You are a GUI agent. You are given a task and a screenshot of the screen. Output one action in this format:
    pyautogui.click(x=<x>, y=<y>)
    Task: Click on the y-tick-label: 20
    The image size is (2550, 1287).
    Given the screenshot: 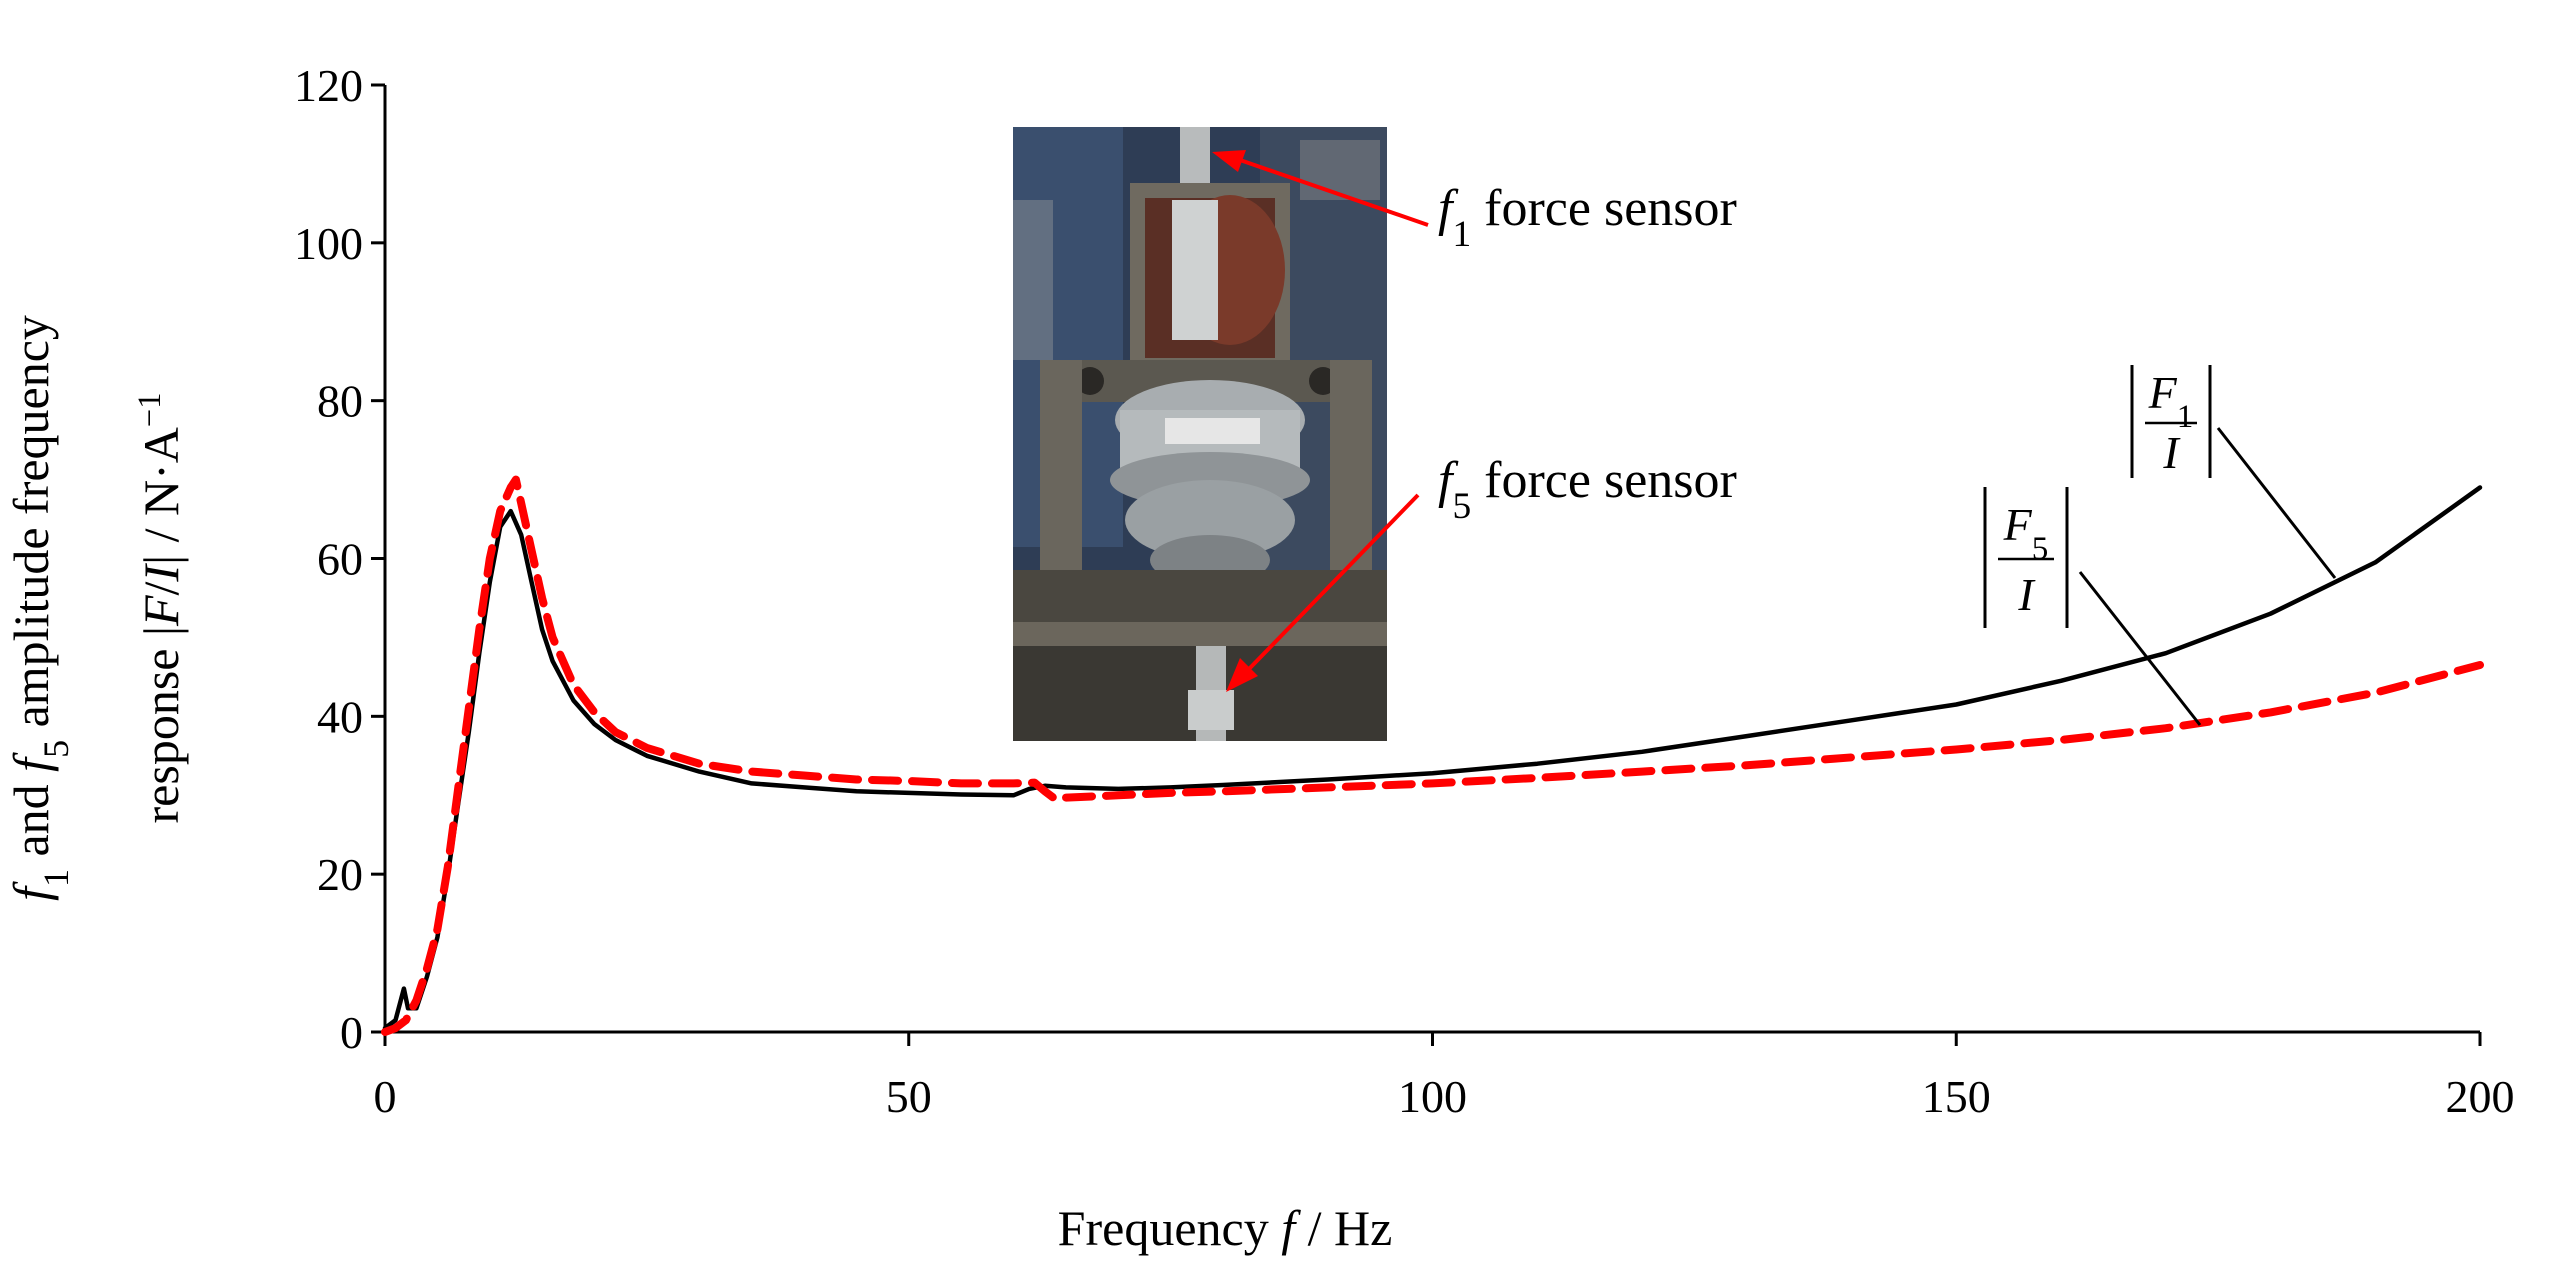 What is the action you would take?
    pyautogui.click(x=340, y=874)
    